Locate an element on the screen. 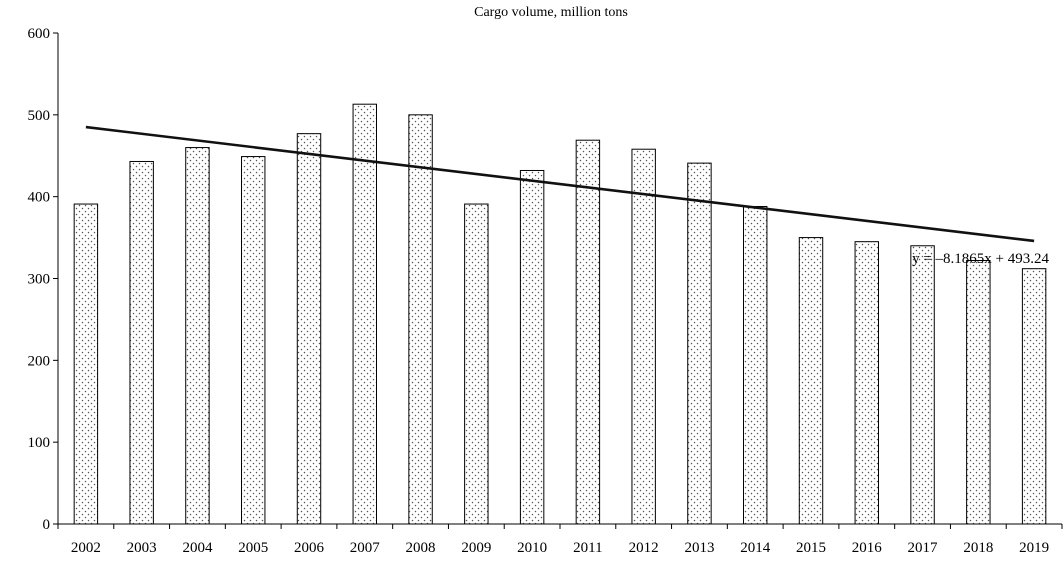  y-tick-label: 400 is located at coordinates (39, 198).